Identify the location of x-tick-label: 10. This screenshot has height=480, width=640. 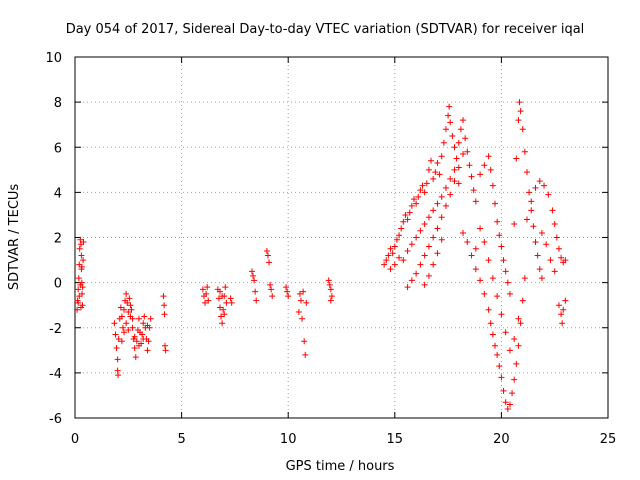
(288, 439).